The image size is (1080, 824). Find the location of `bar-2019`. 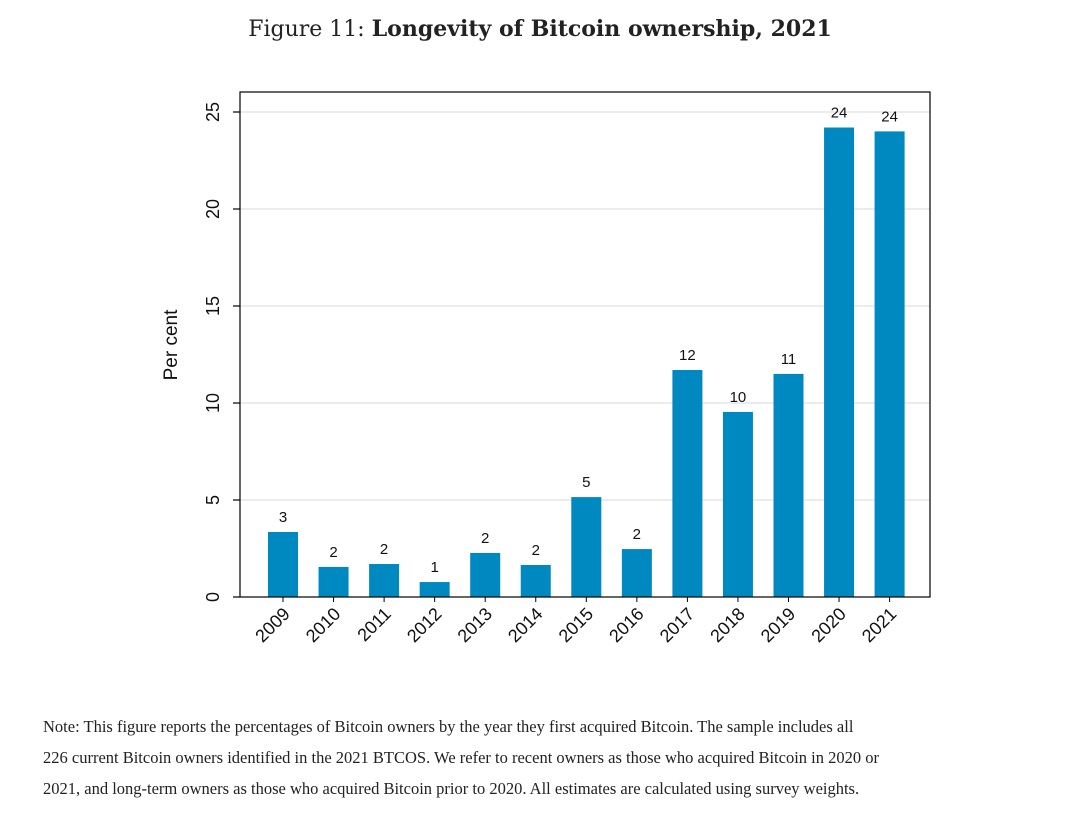

bar-2019 is located at coordinates (788, 485).